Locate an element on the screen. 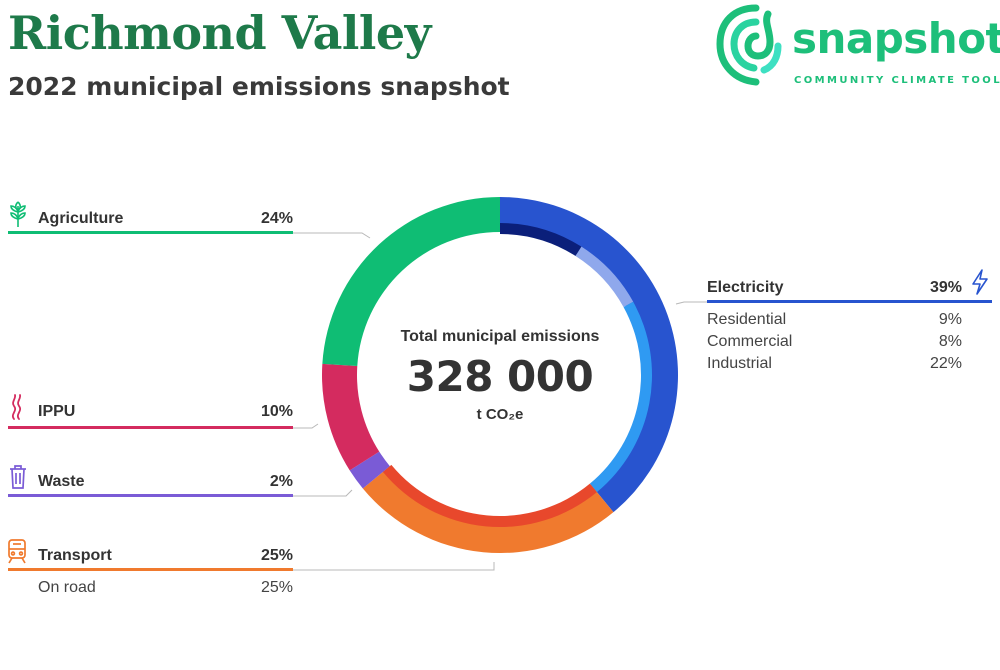  legend-ippu: IPPU 10% is located at coordinates (165, 413).